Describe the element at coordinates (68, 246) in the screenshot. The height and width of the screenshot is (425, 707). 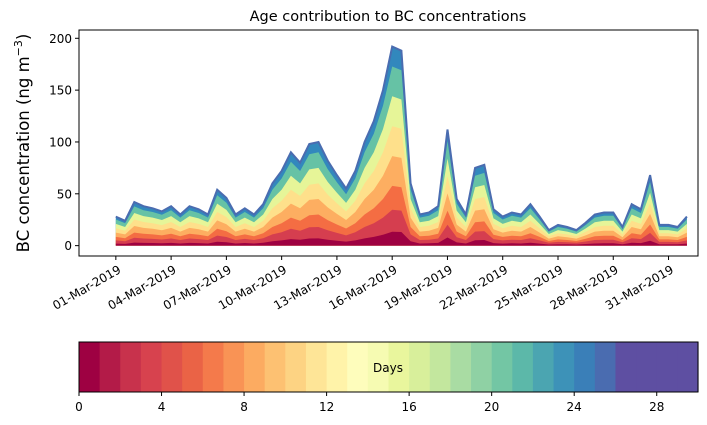
I see `y-tick-label: 0` at that location.